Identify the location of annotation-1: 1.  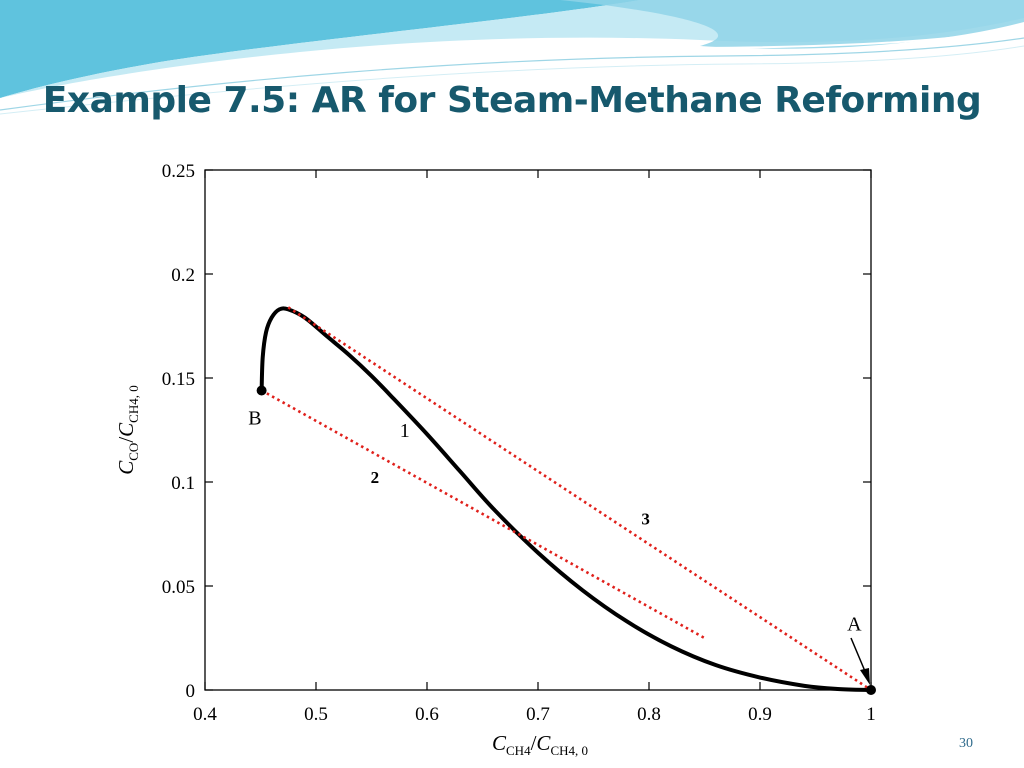
(405, 431).